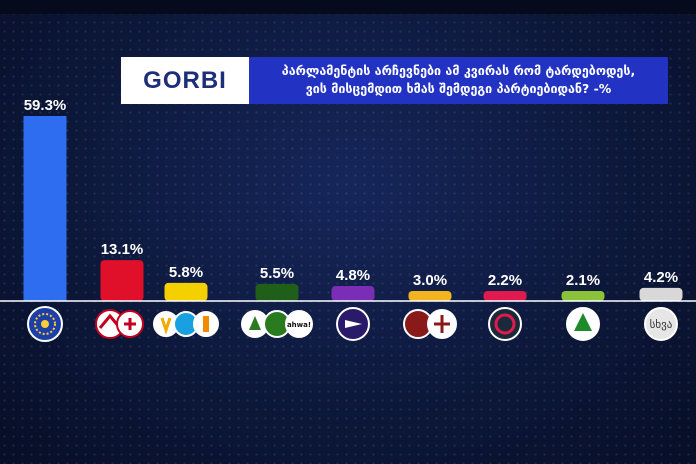 The height and width of the screenshot is (464, 696). What do you see at coordinates (186, 324) in the screenshot?
I see `strong-georgia-logos` at bounding box center [186, 324].